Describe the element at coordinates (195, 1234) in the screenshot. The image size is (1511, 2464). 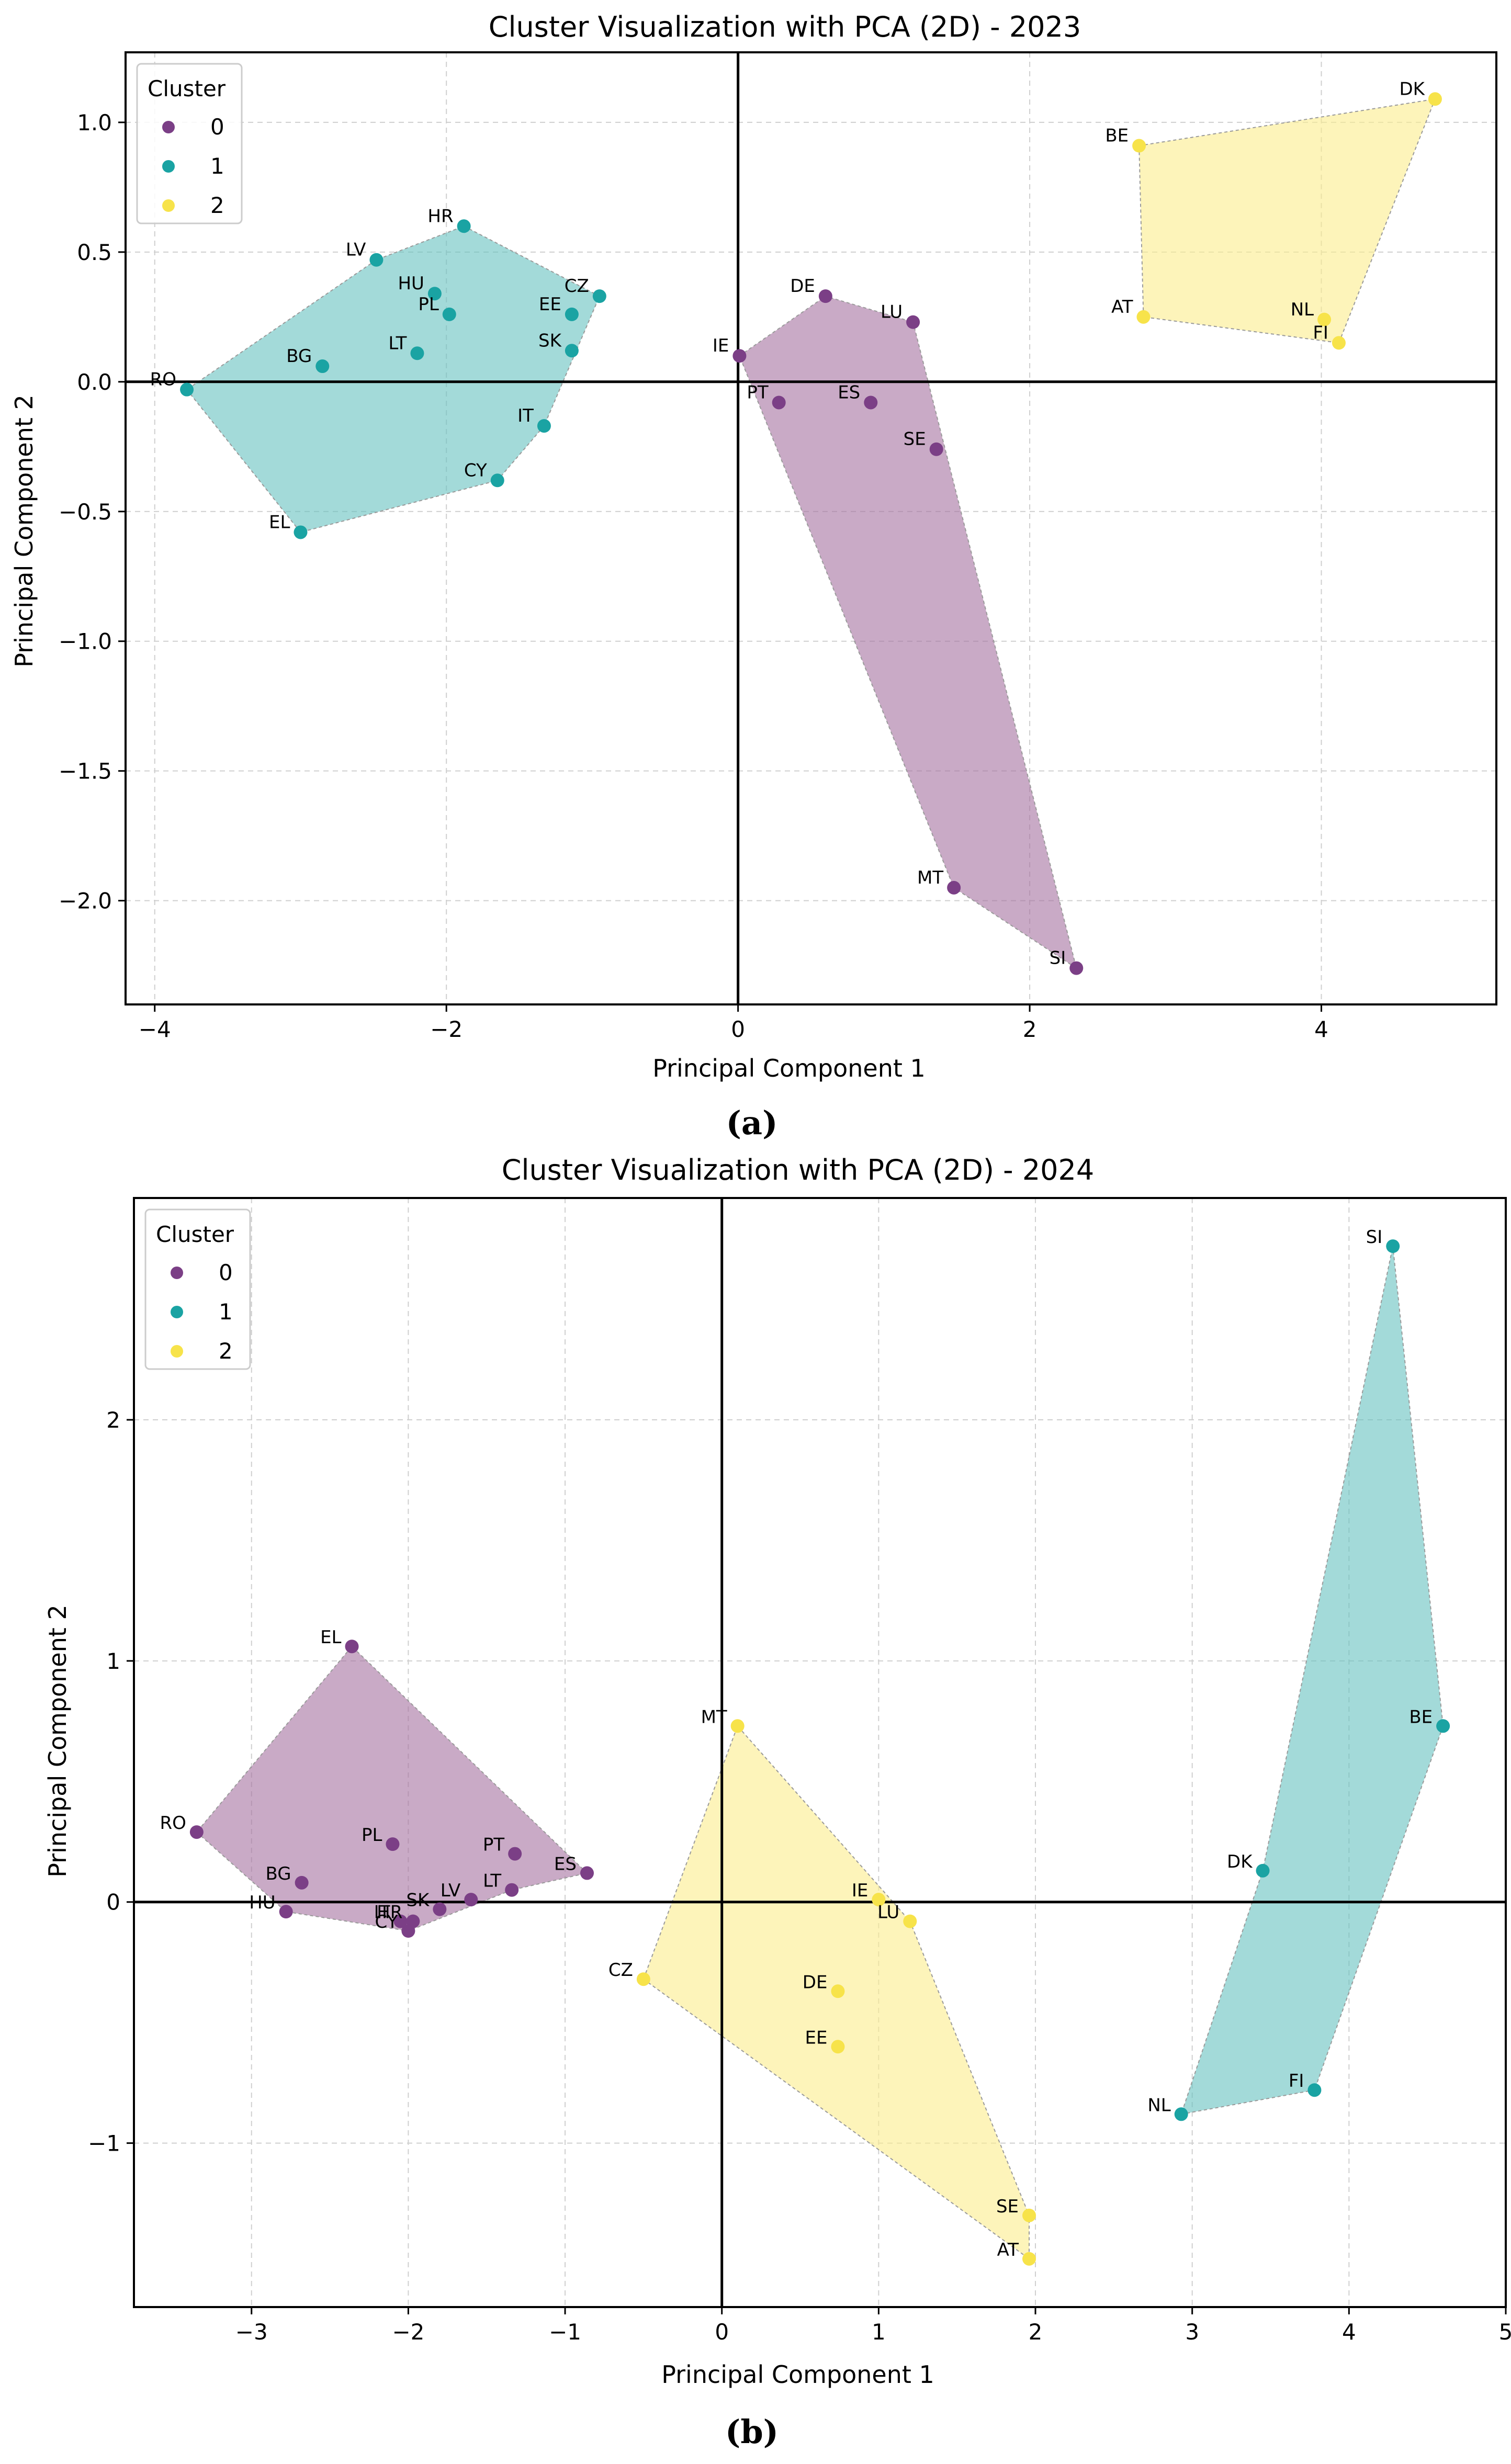
I see `legend-title: Cluster` at that location.